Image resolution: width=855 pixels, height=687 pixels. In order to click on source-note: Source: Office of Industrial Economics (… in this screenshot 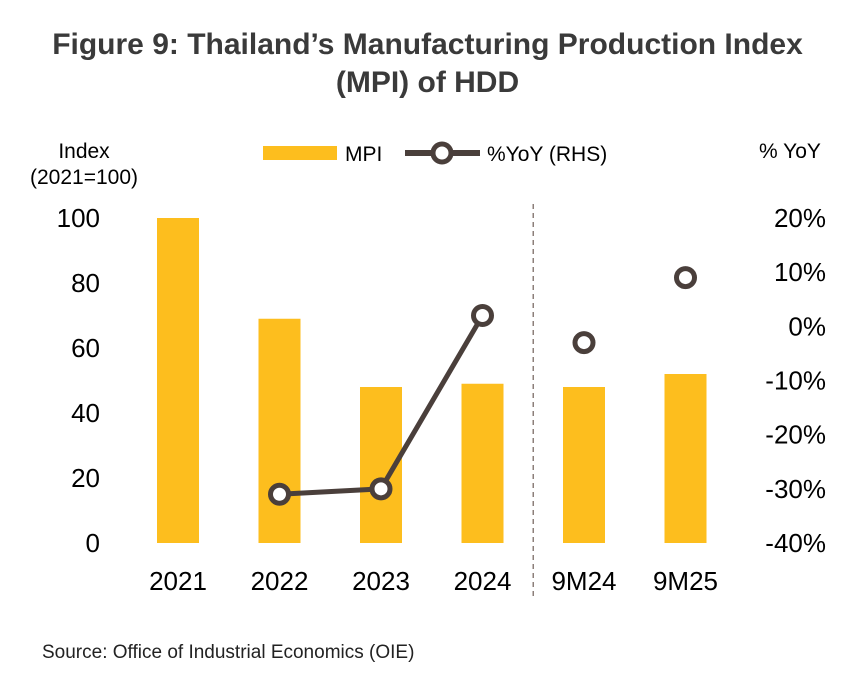, I will do `click(228, 652)`.